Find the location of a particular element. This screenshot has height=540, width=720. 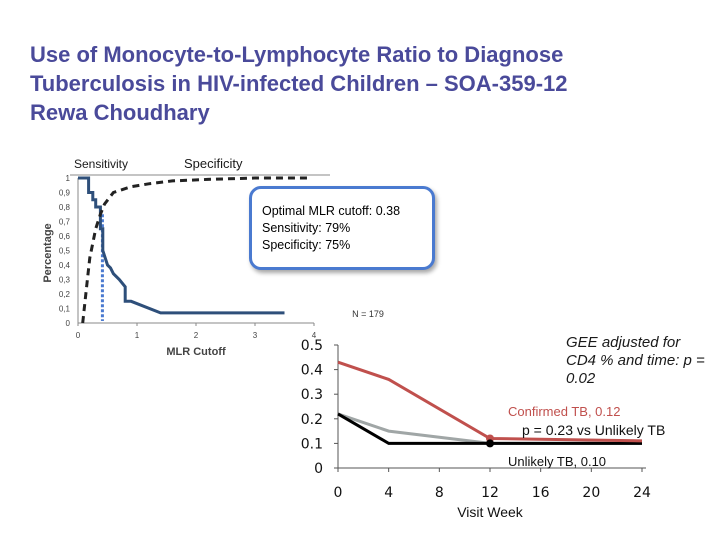

sensitivity-line is located at coordinates (181, 245).